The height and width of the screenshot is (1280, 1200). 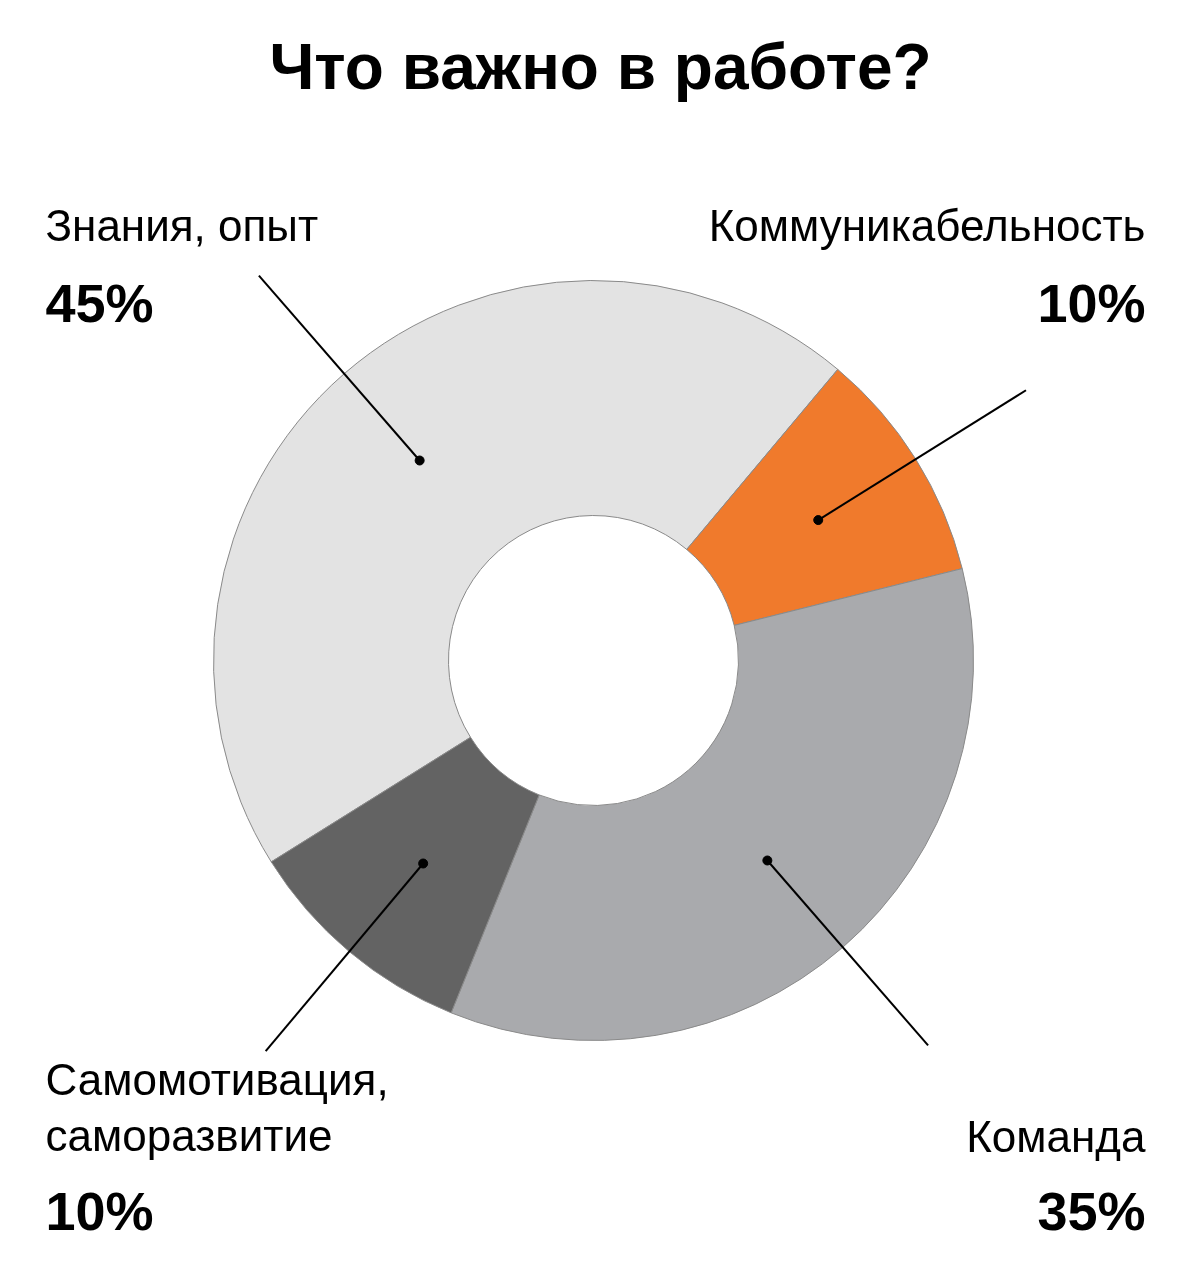 I want to click on slice-label: Знания, опыт, so click(x=182, y=225).